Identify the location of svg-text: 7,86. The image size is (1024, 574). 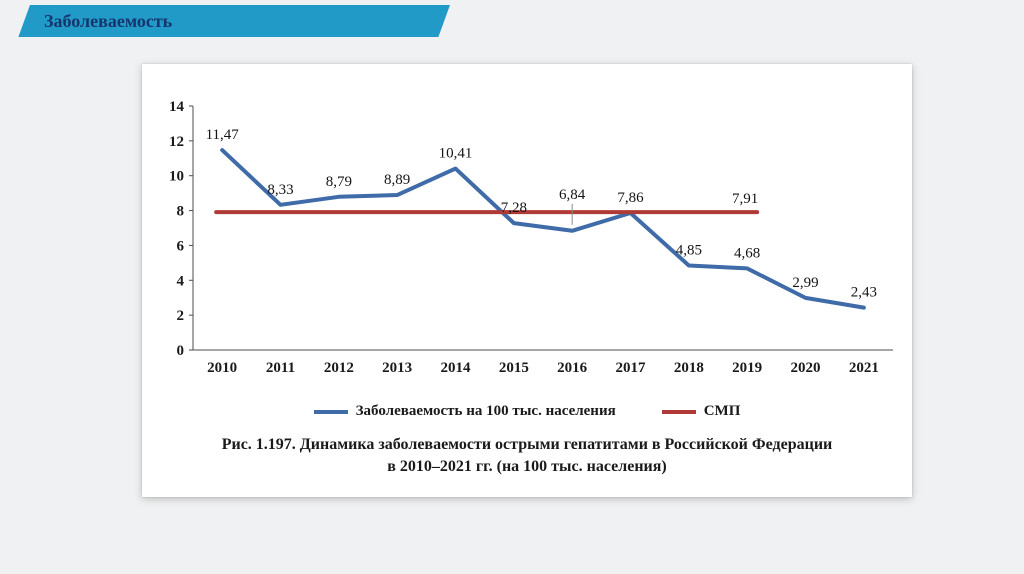
(630, 198).